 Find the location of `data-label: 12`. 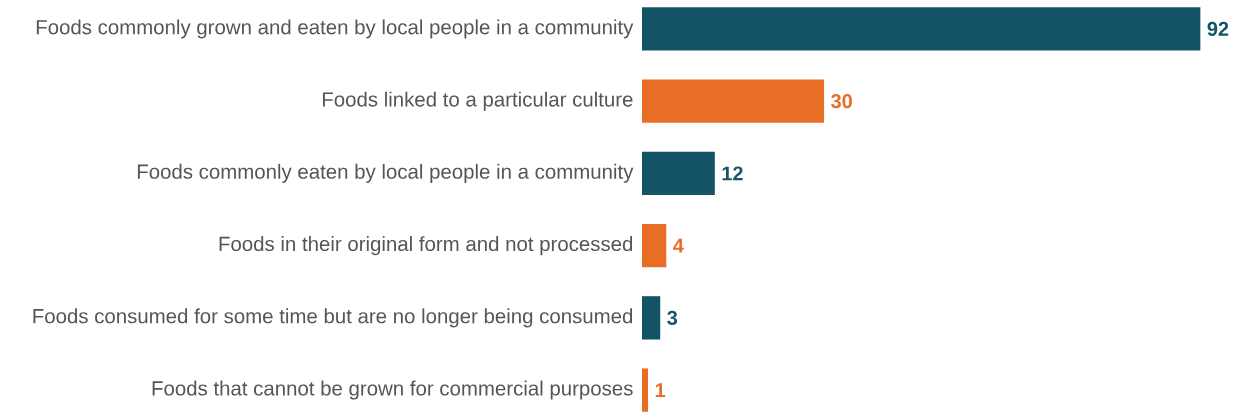

data-label: 12 is located at coordinates (732, 173).